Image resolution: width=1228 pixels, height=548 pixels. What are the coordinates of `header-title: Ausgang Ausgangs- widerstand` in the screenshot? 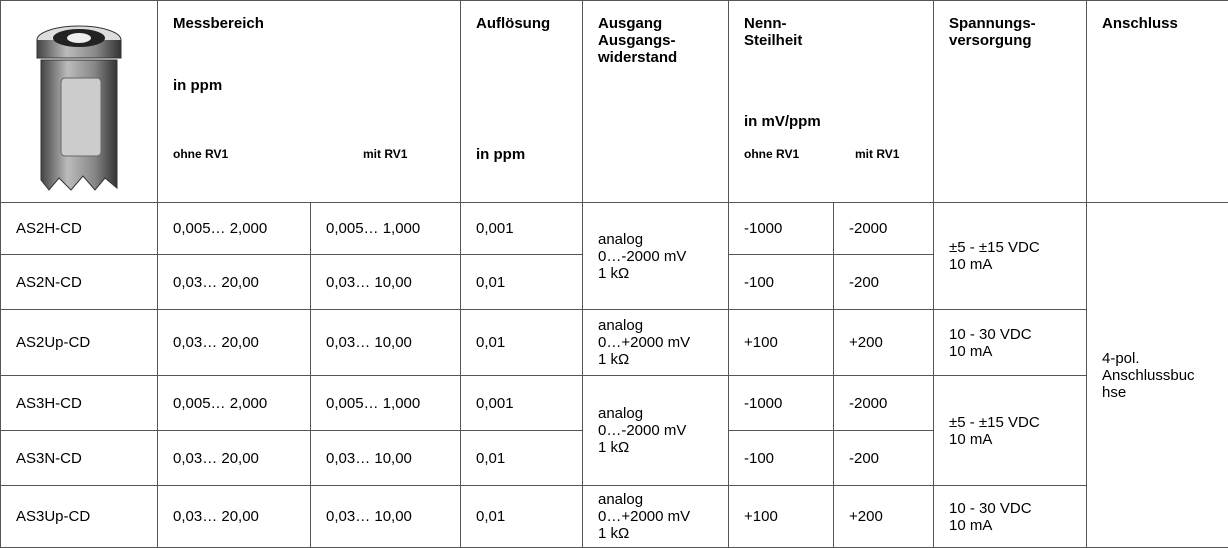 It's located at (637, 40).